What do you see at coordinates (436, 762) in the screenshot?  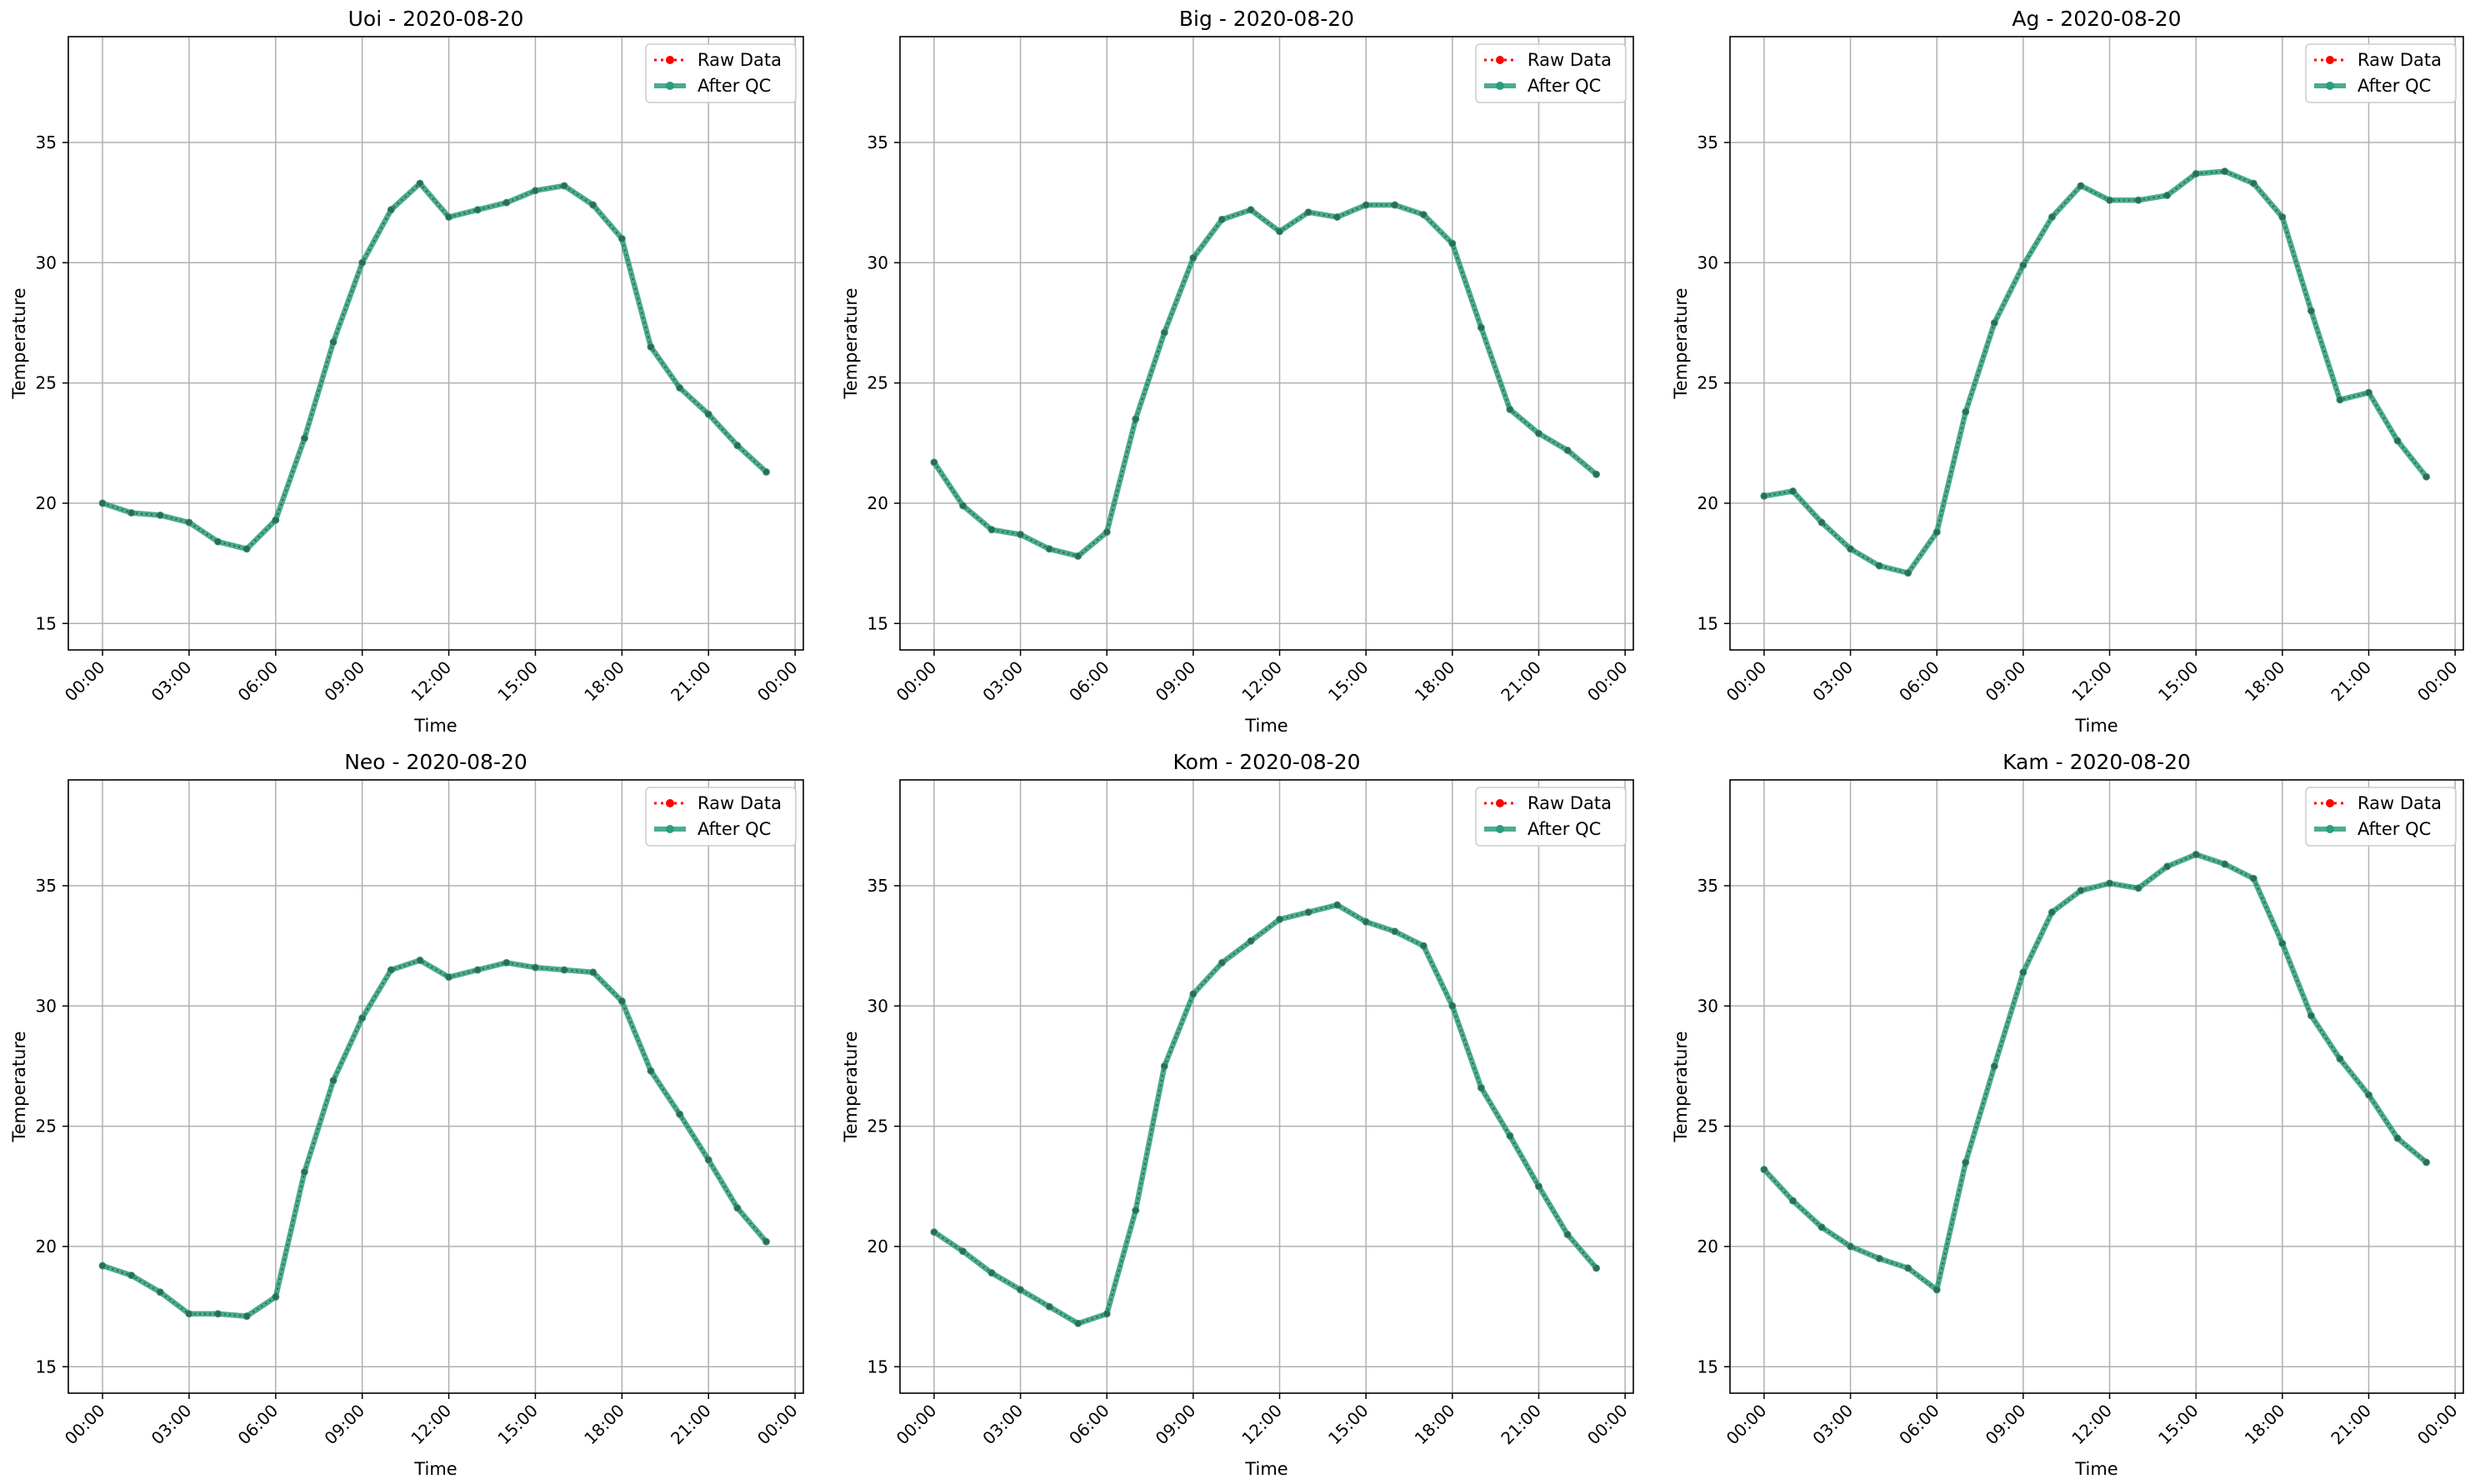 I see `chart-title: Neo - 2020-08-20` at bounding box center [436, 762].